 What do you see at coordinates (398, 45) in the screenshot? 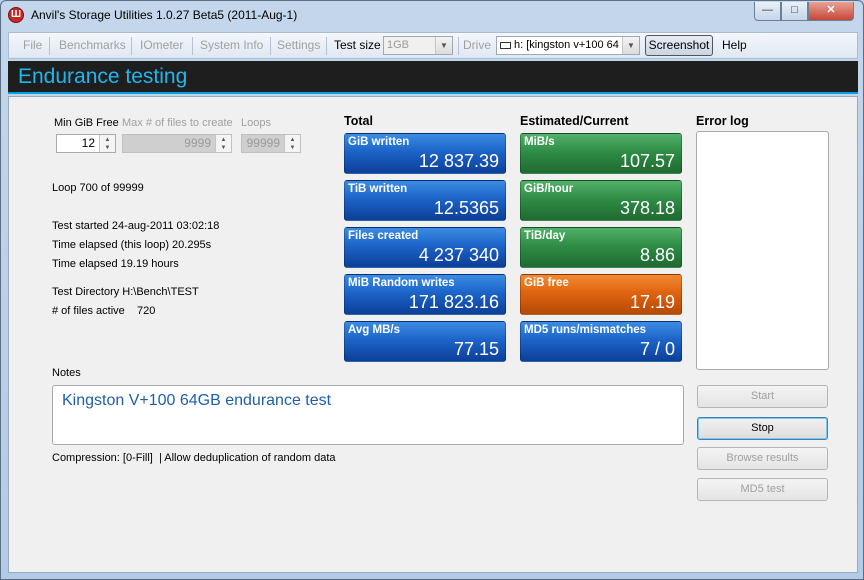
I see `test-size-value: 1GB` at bounding box center [398, 45].